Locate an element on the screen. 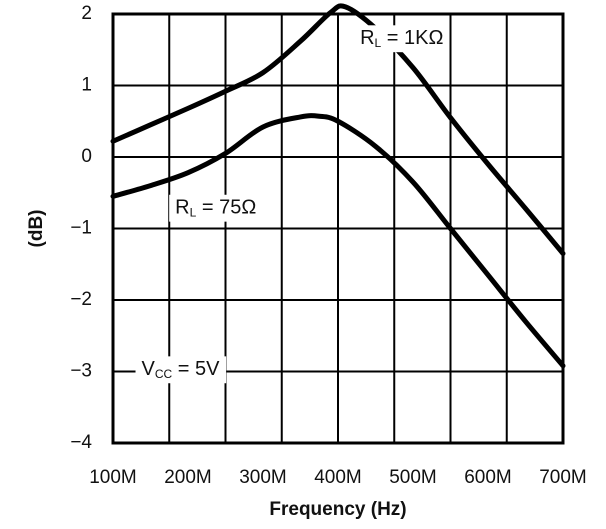  x-tick-label: 400M is located at coordinates (338, 477).